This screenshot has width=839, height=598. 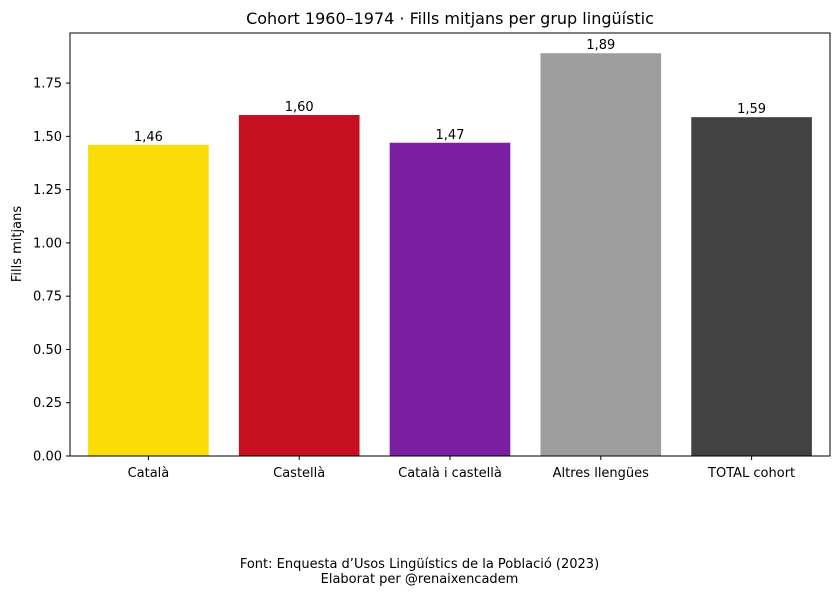 I want to click on y-axis-label: Fills mitjans, so click(x=17, y=244).